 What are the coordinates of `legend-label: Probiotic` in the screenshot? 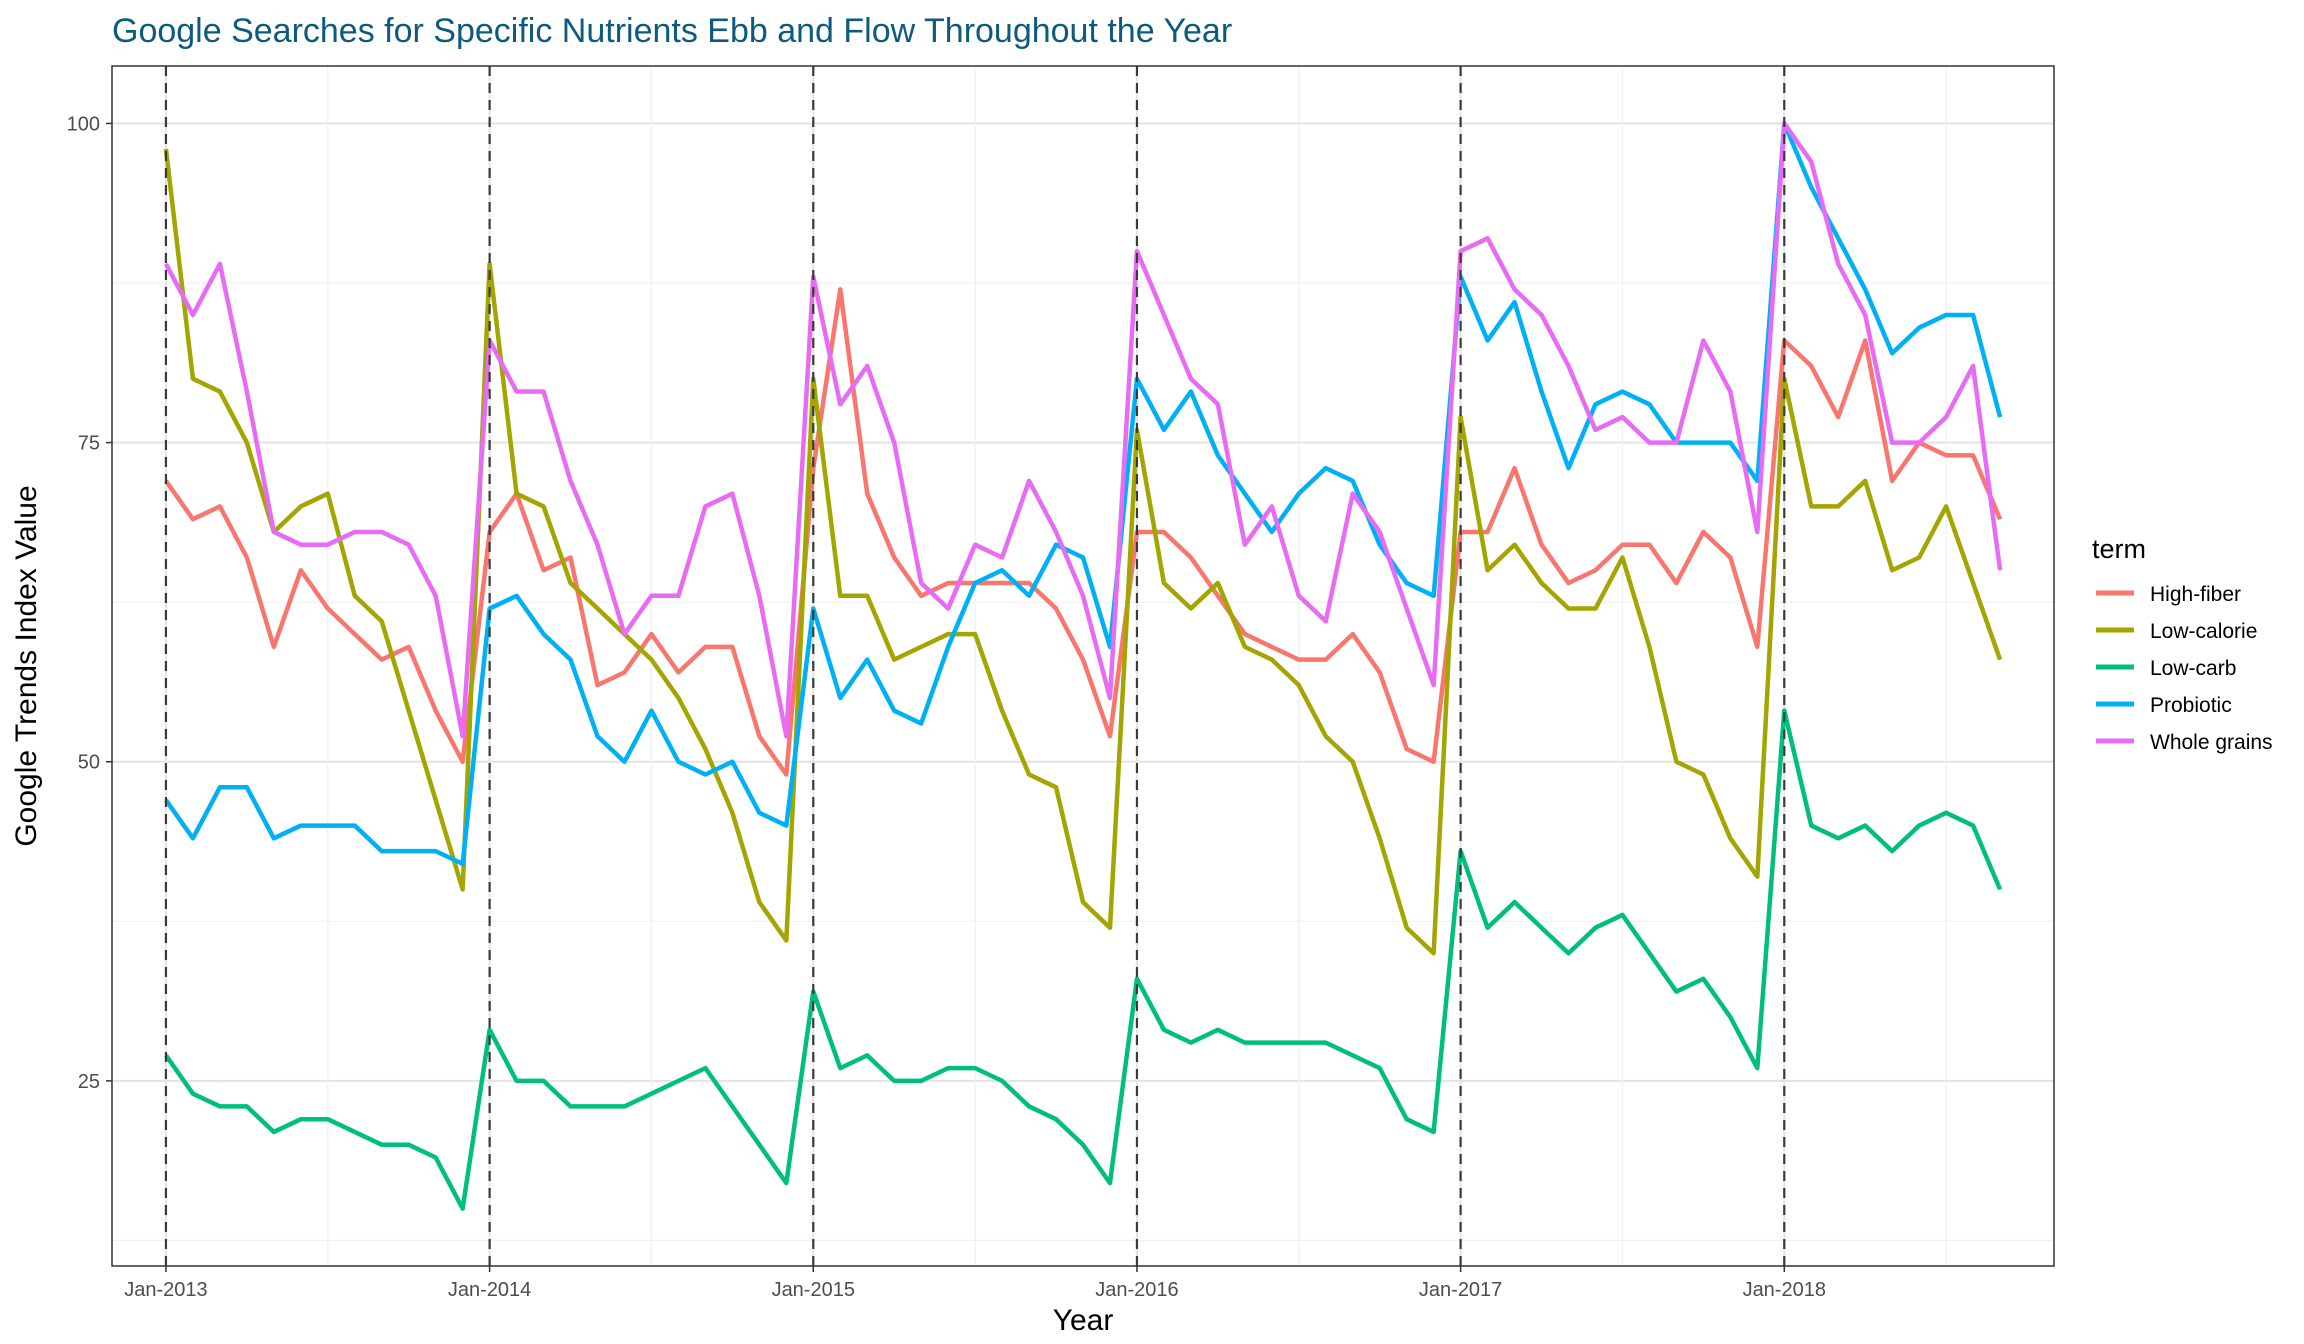 It's located at (2191, 705).